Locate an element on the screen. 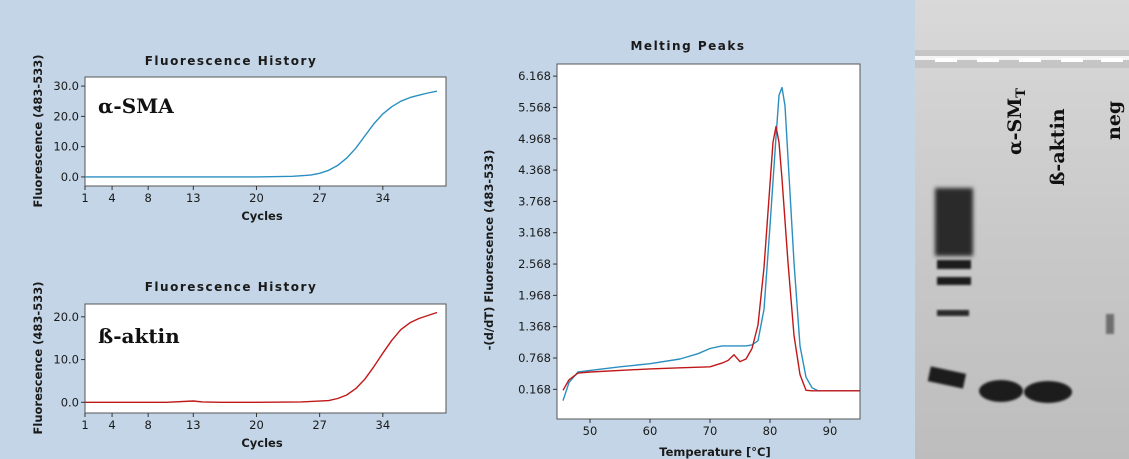 This screenshot has height=459, width=1129. x-tick-label: 70 is located at coordinates (710, 431).